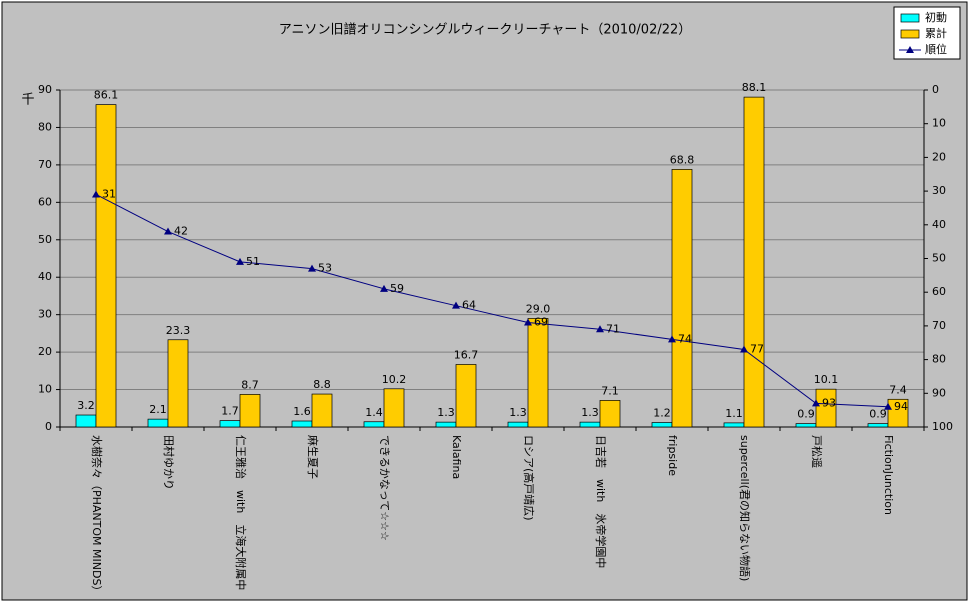 The width and height of the screenshot is (970, 603). What do you see at coordinates (529, 478) in the screenshot?
I see `x-tick-label: ロシア(高戸靖広)` at bounding box center [529, 478].